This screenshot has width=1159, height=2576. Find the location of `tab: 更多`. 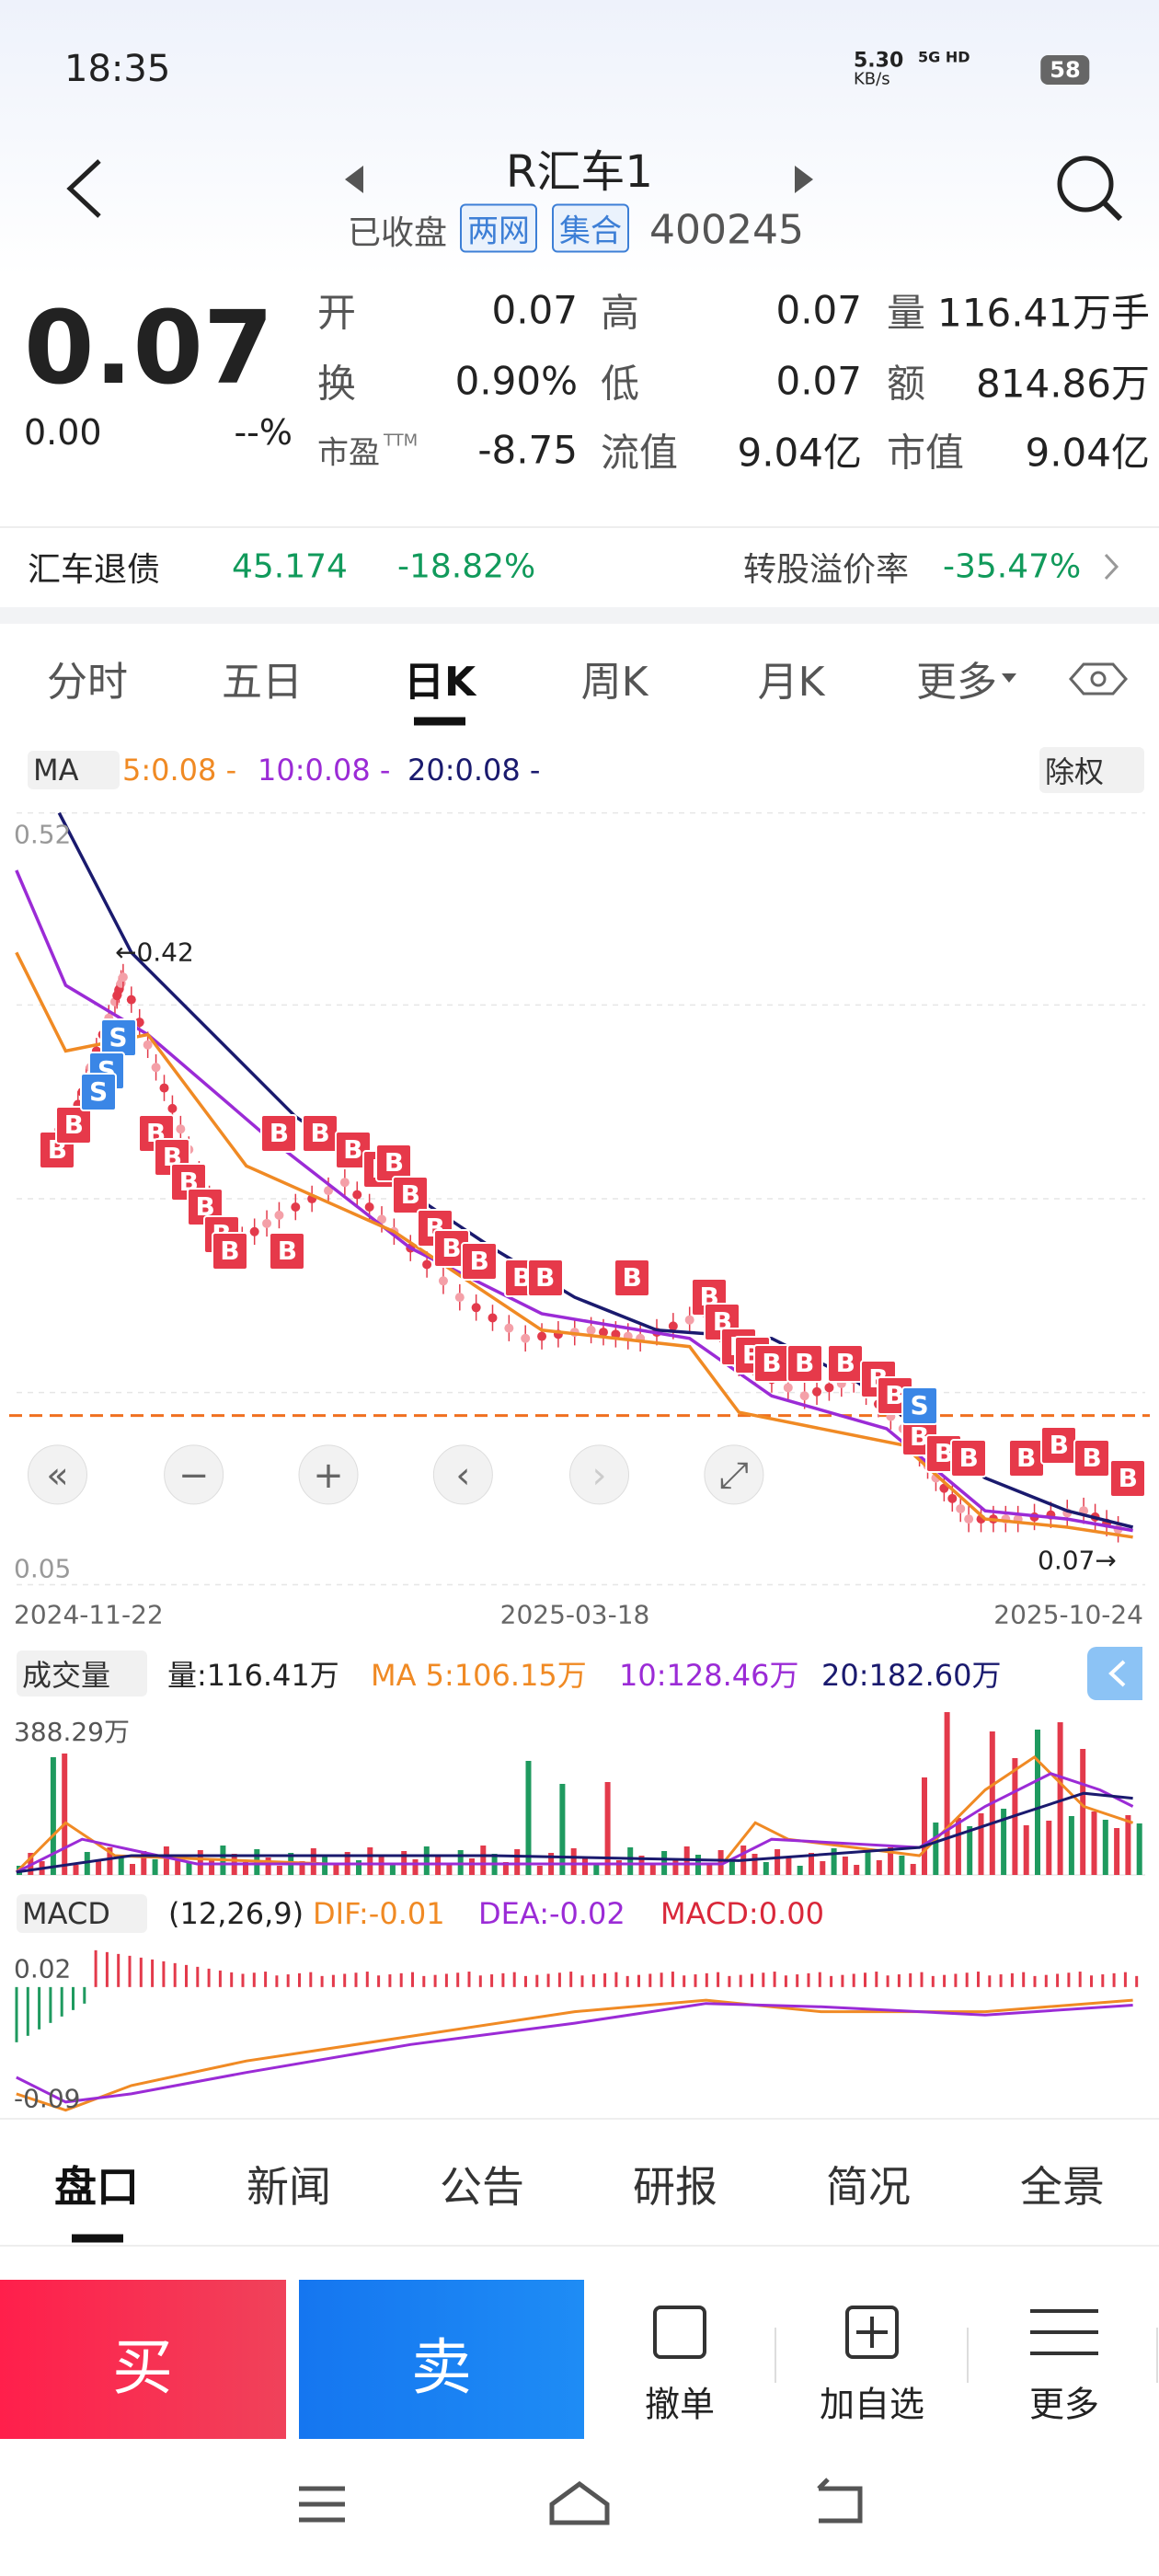

tab: 更多 is located at coordinates (956, 682).